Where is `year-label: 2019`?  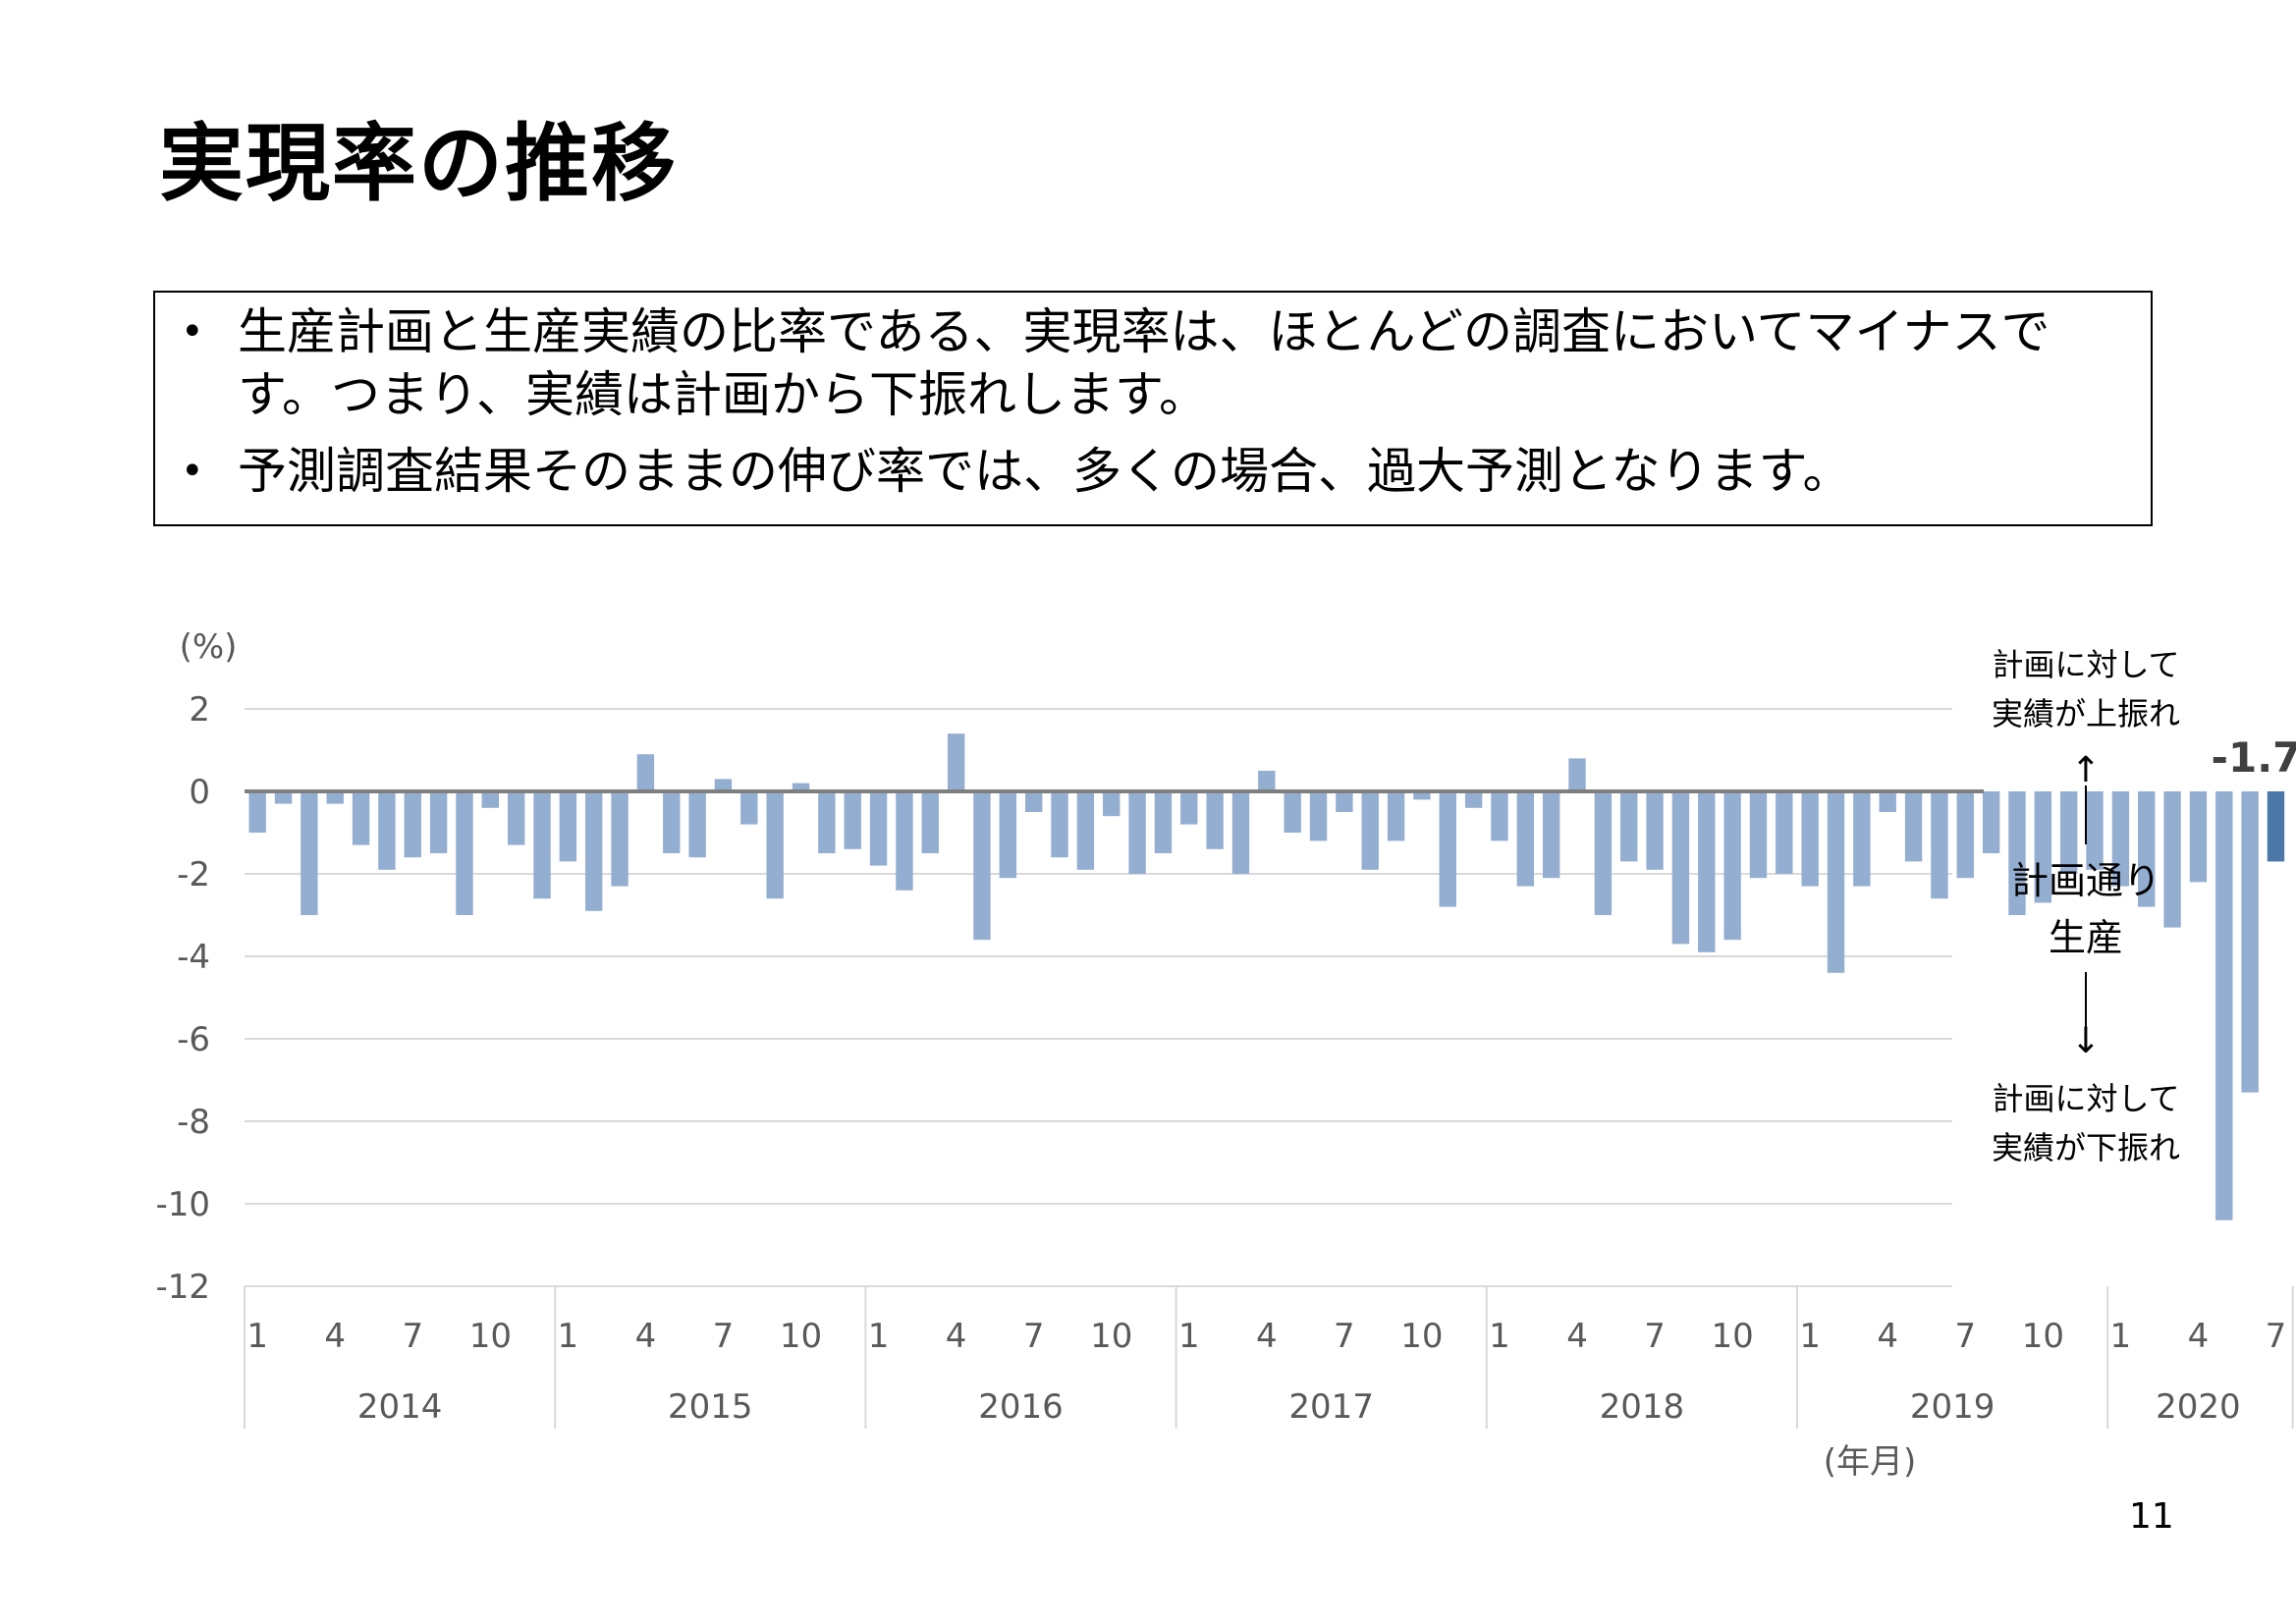
year-label: 2019 is located at coordinates (1952, 1407).